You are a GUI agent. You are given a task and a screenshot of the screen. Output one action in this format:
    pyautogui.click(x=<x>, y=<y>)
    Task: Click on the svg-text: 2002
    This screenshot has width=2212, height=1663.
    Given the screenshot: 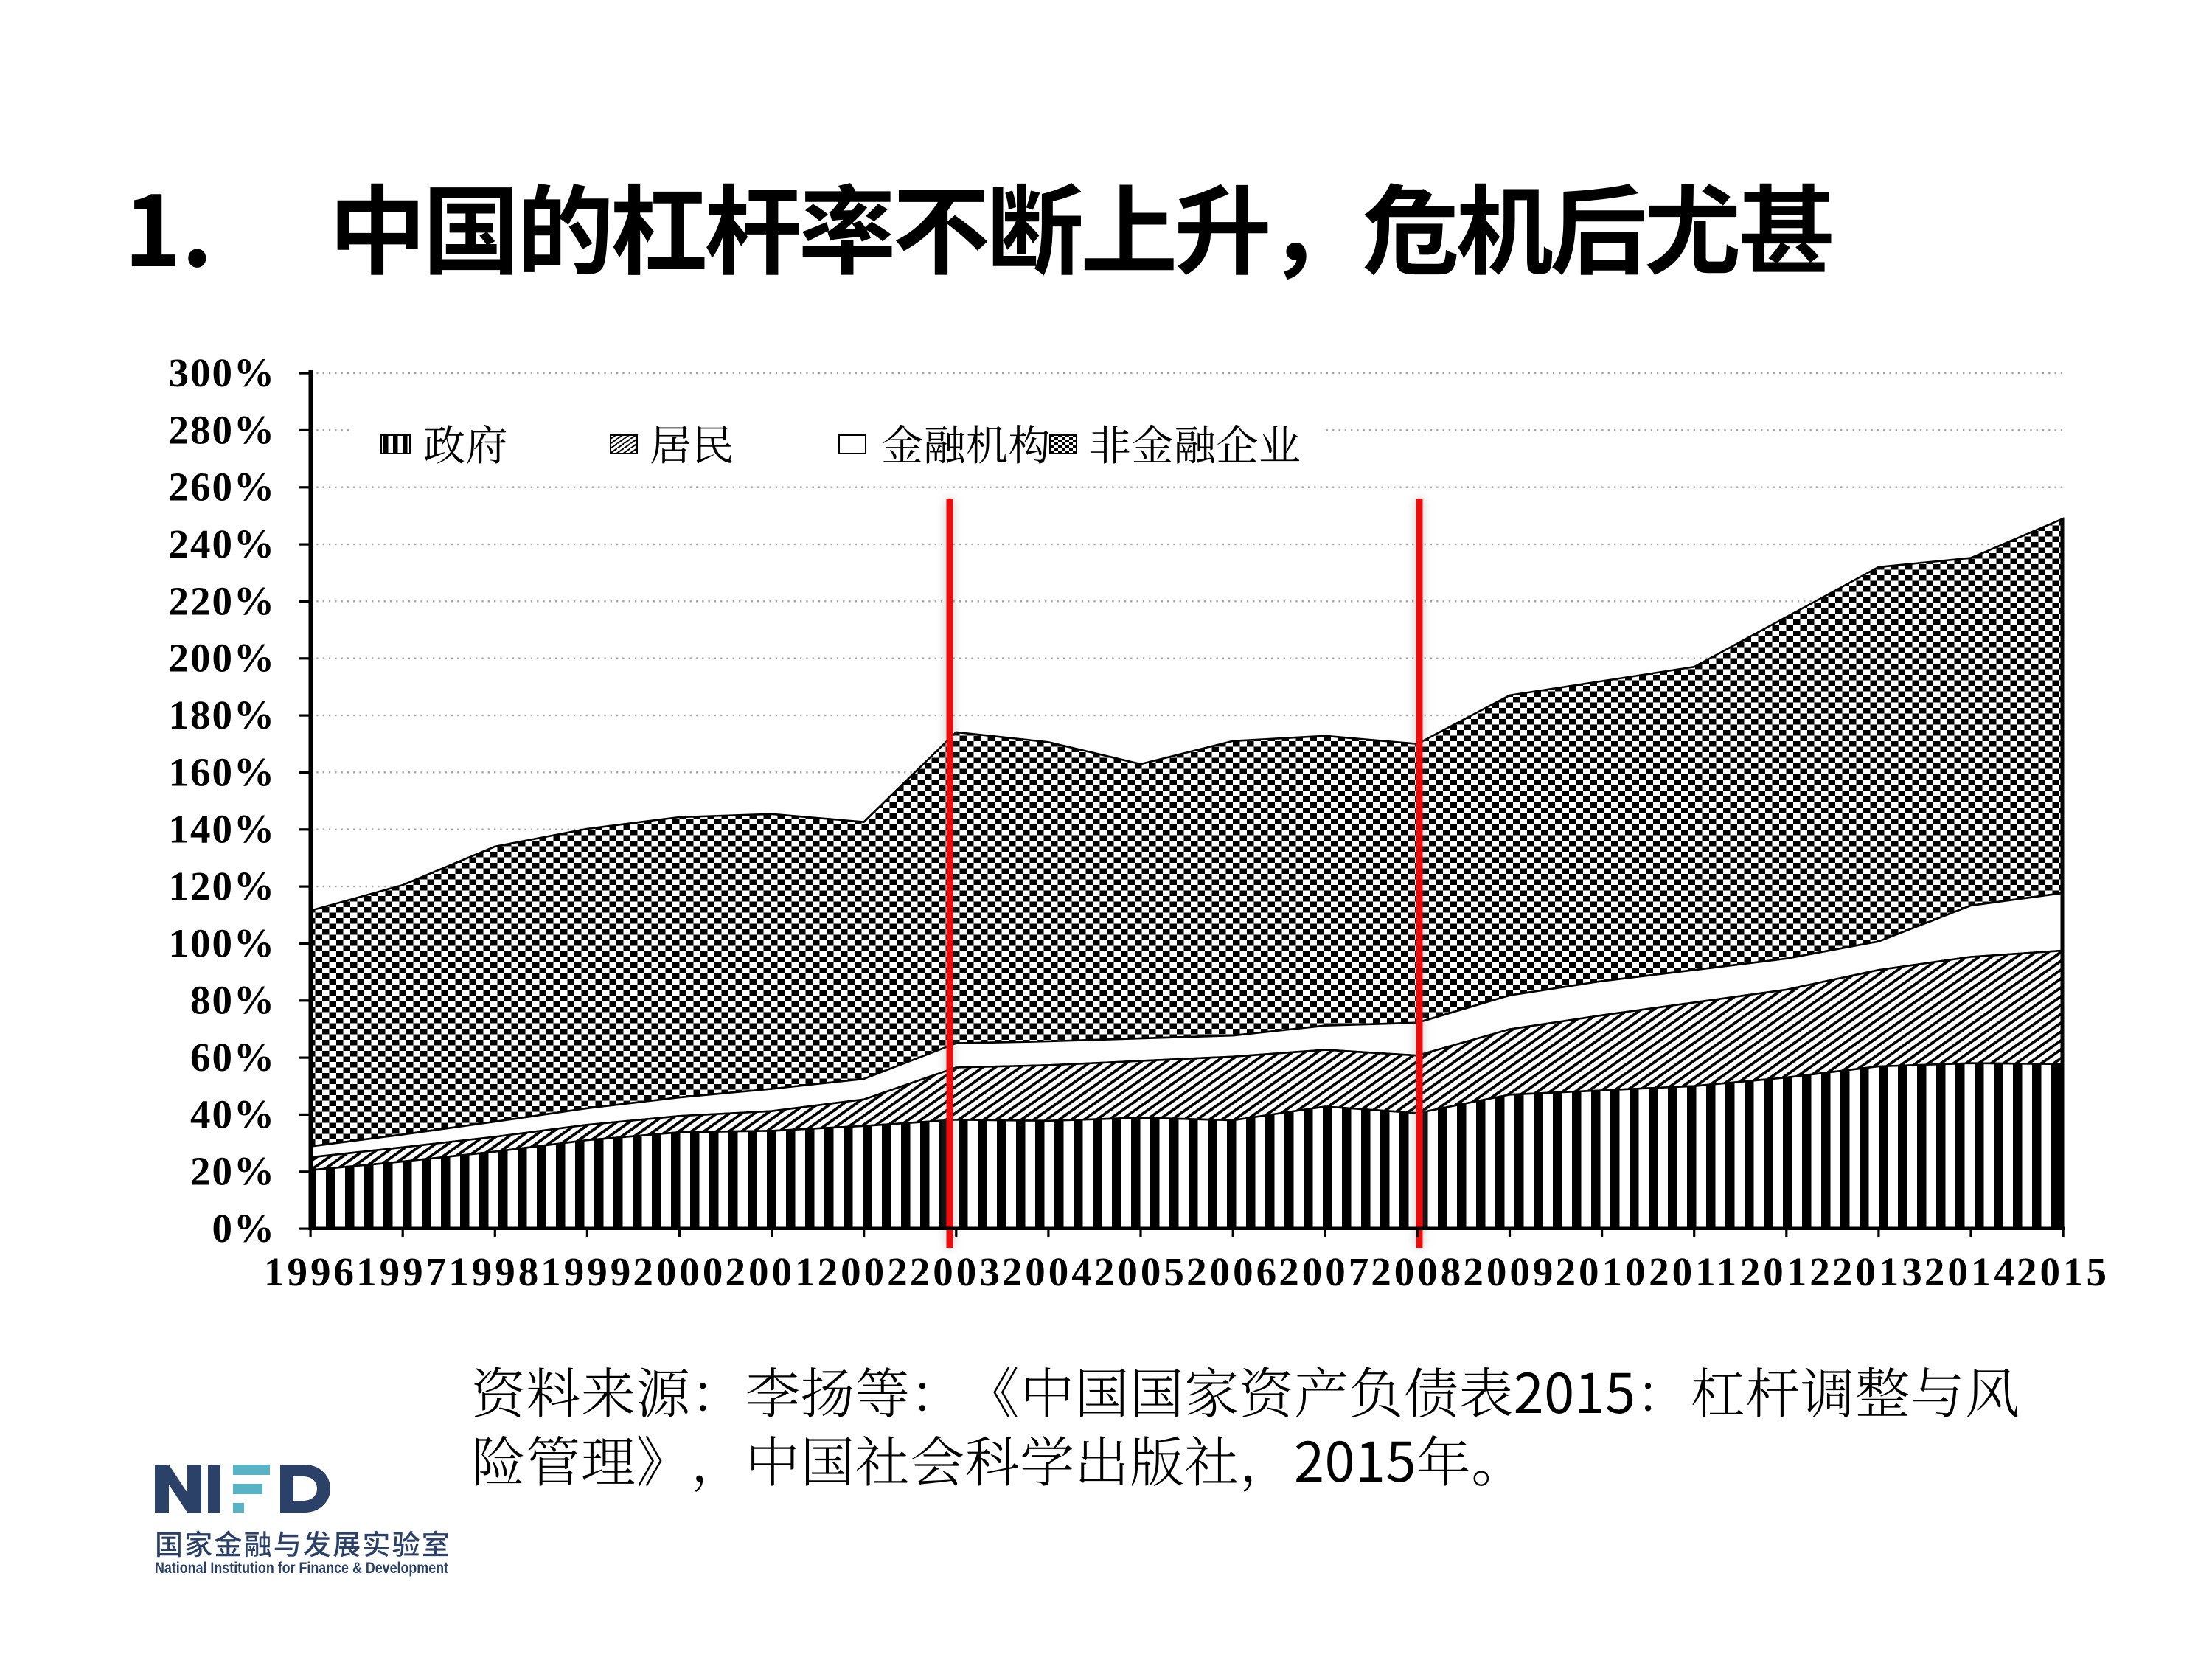 What is the action you would take?
    pyautogui.click(x=864, y=1271)
    